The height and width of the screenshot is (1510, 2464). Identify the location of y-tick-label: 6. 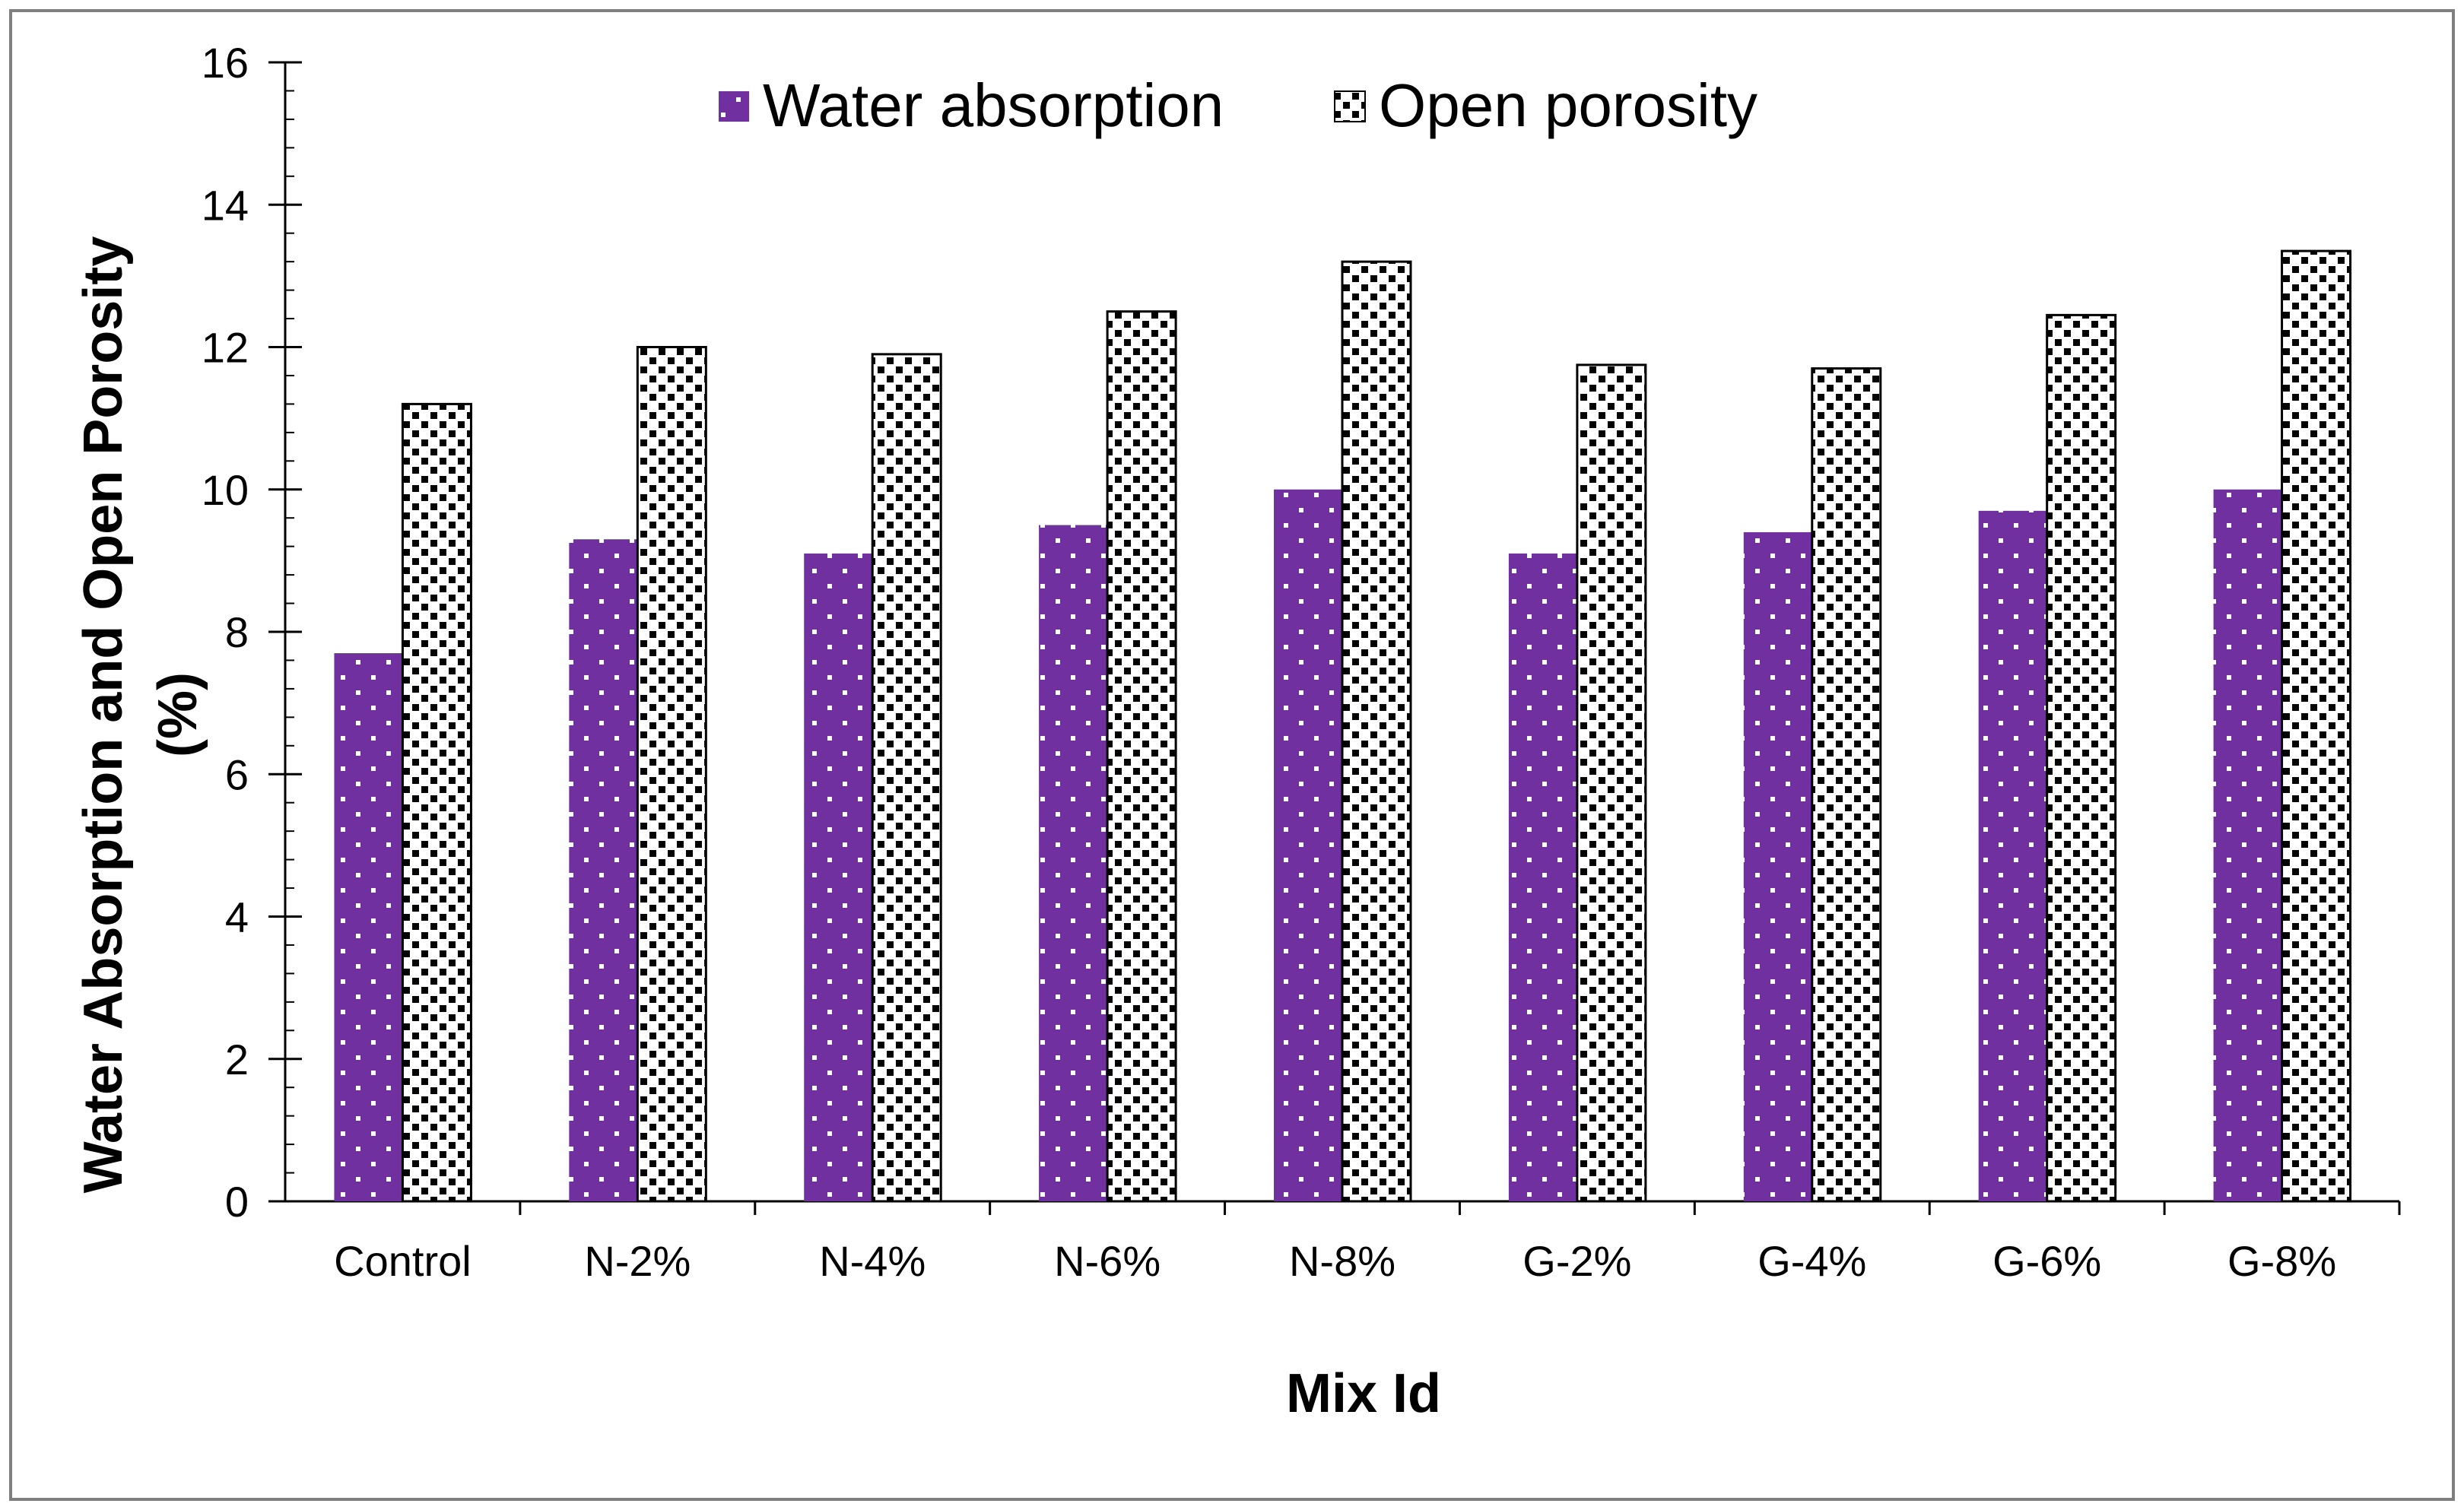
(237, 774).